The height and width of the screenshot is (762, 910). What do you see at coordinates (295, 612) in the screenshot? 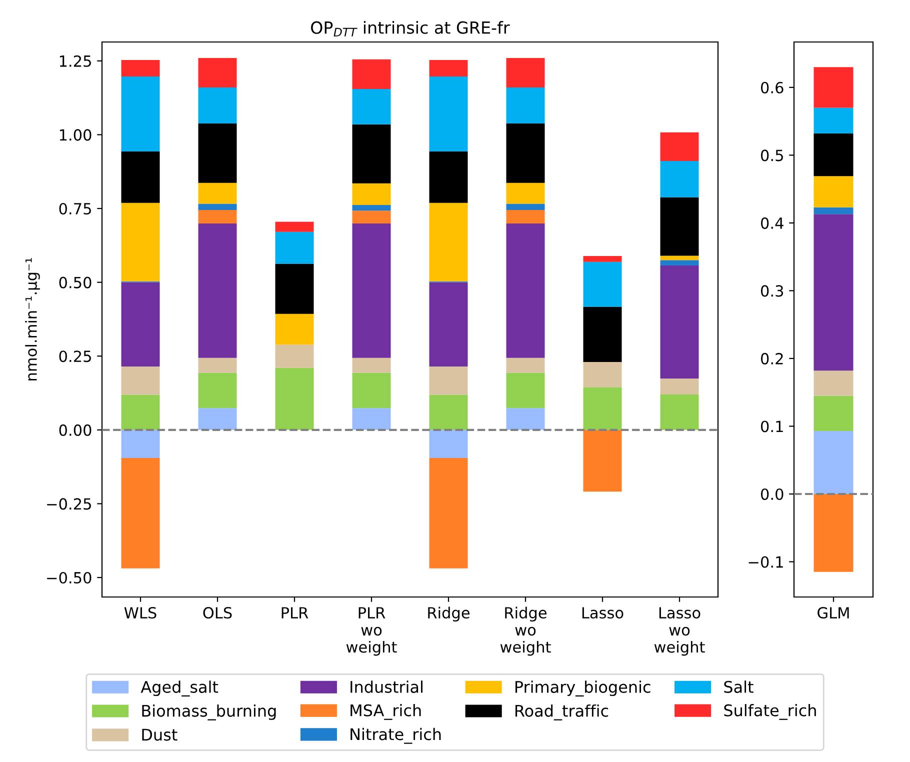
I see `x-tick-label: PLR` at bounding box center [295, 612].